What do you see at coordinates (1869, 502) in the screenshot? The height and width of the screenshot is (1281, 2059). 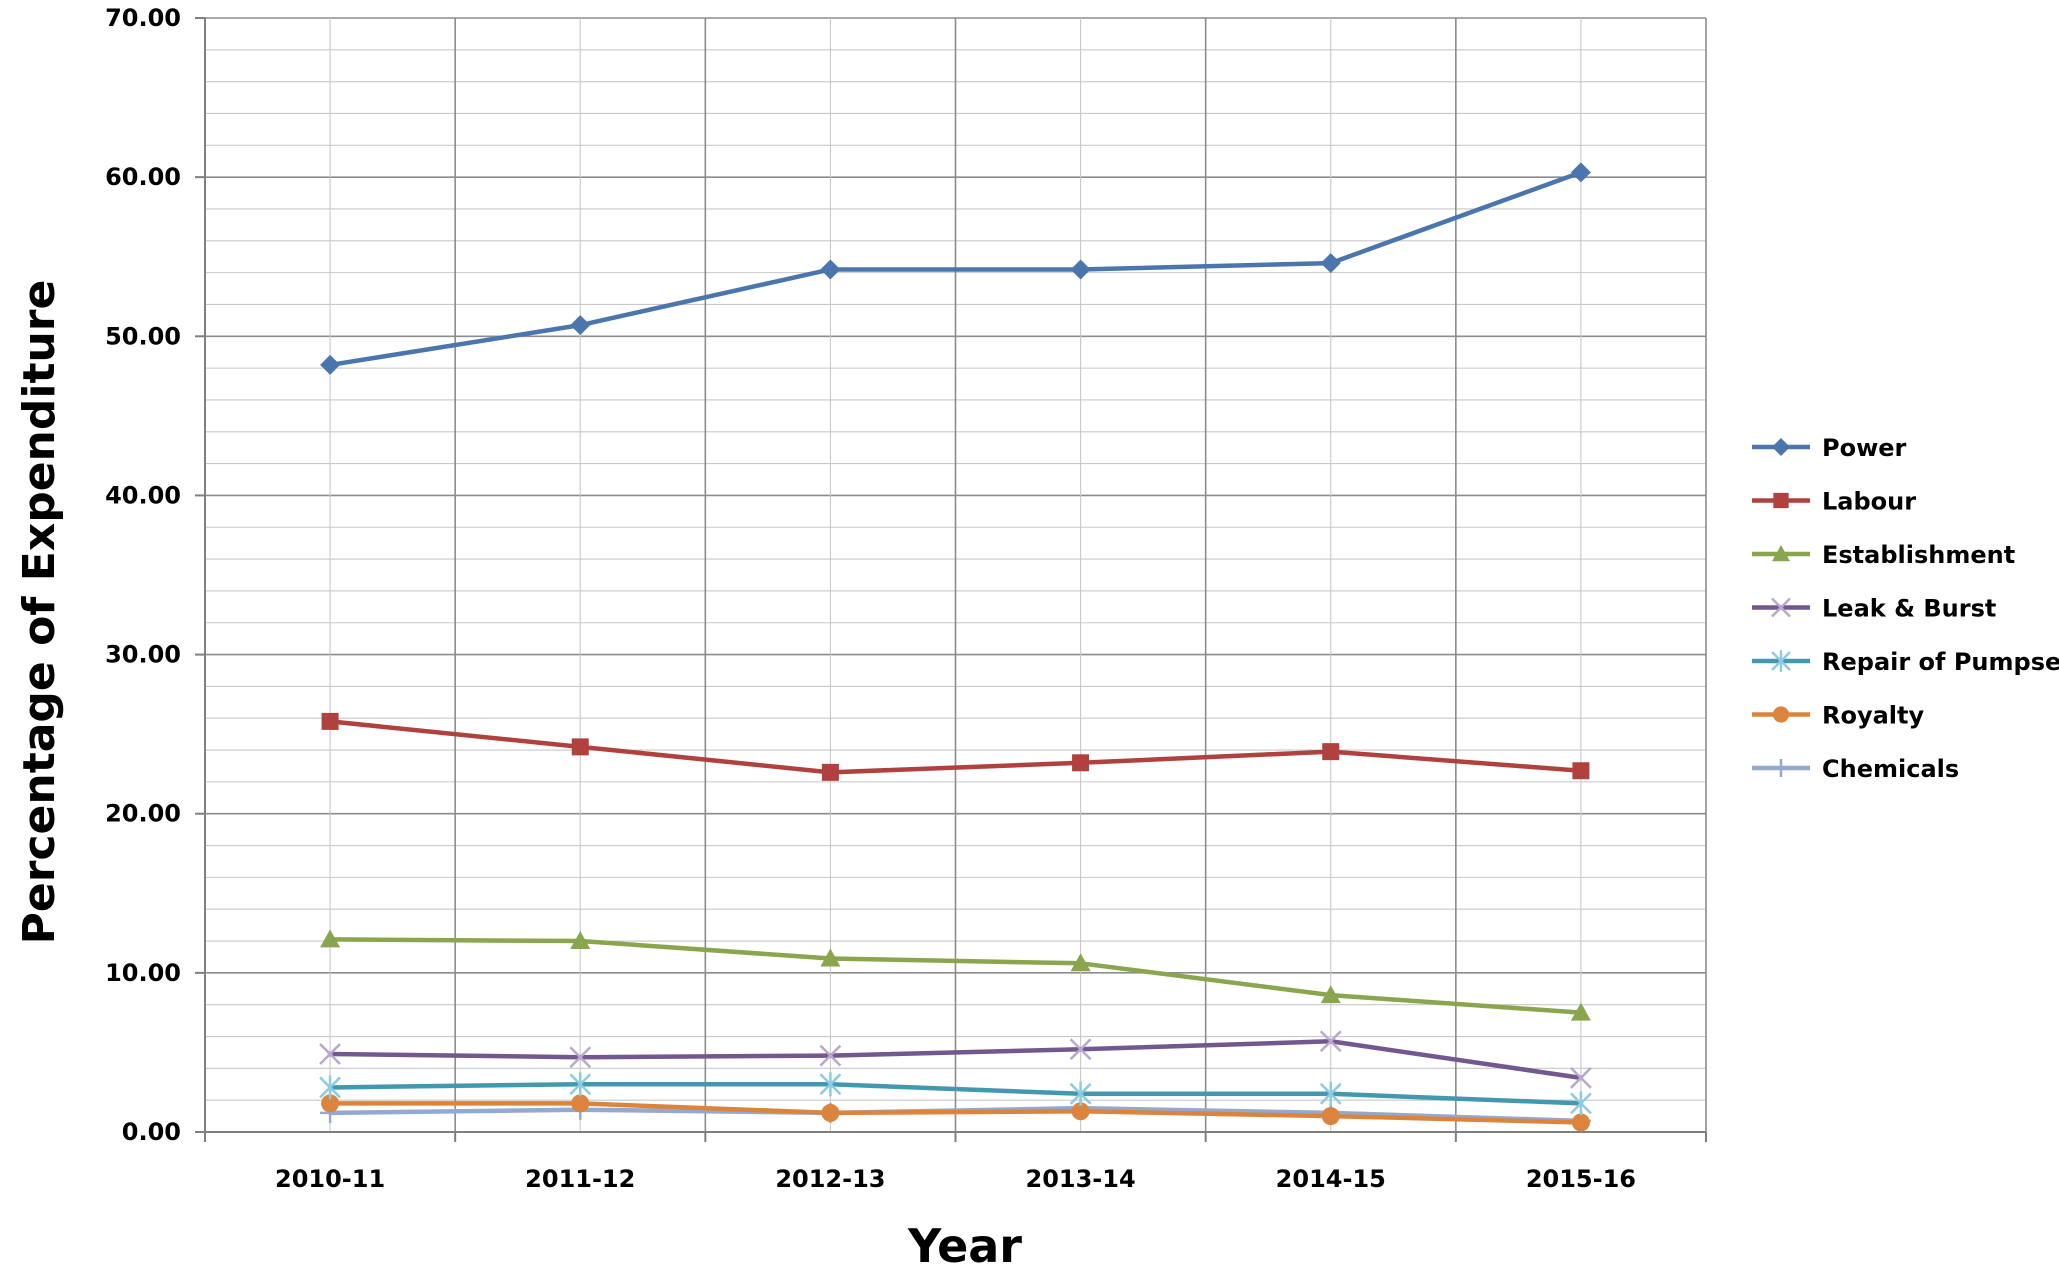 I see `legend-label: Labour` at bounding box center [1869, 502].